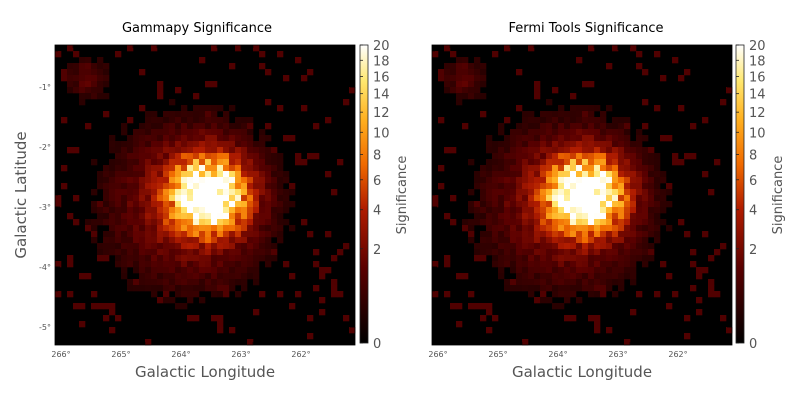 The width and height of the screenshot is (800, 400). What do you see at coordinates (757, 61) in the screenshot?
I see `colorbar-tick-label: 18` at bounding box center [757, 61].